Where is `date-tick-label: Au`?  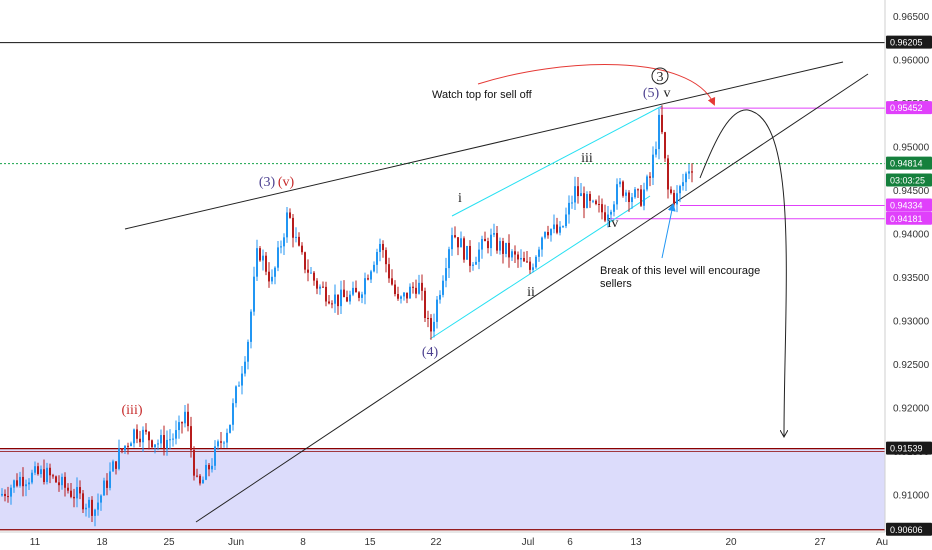
date-tick-label: Au is located at coordinates (882, 542).